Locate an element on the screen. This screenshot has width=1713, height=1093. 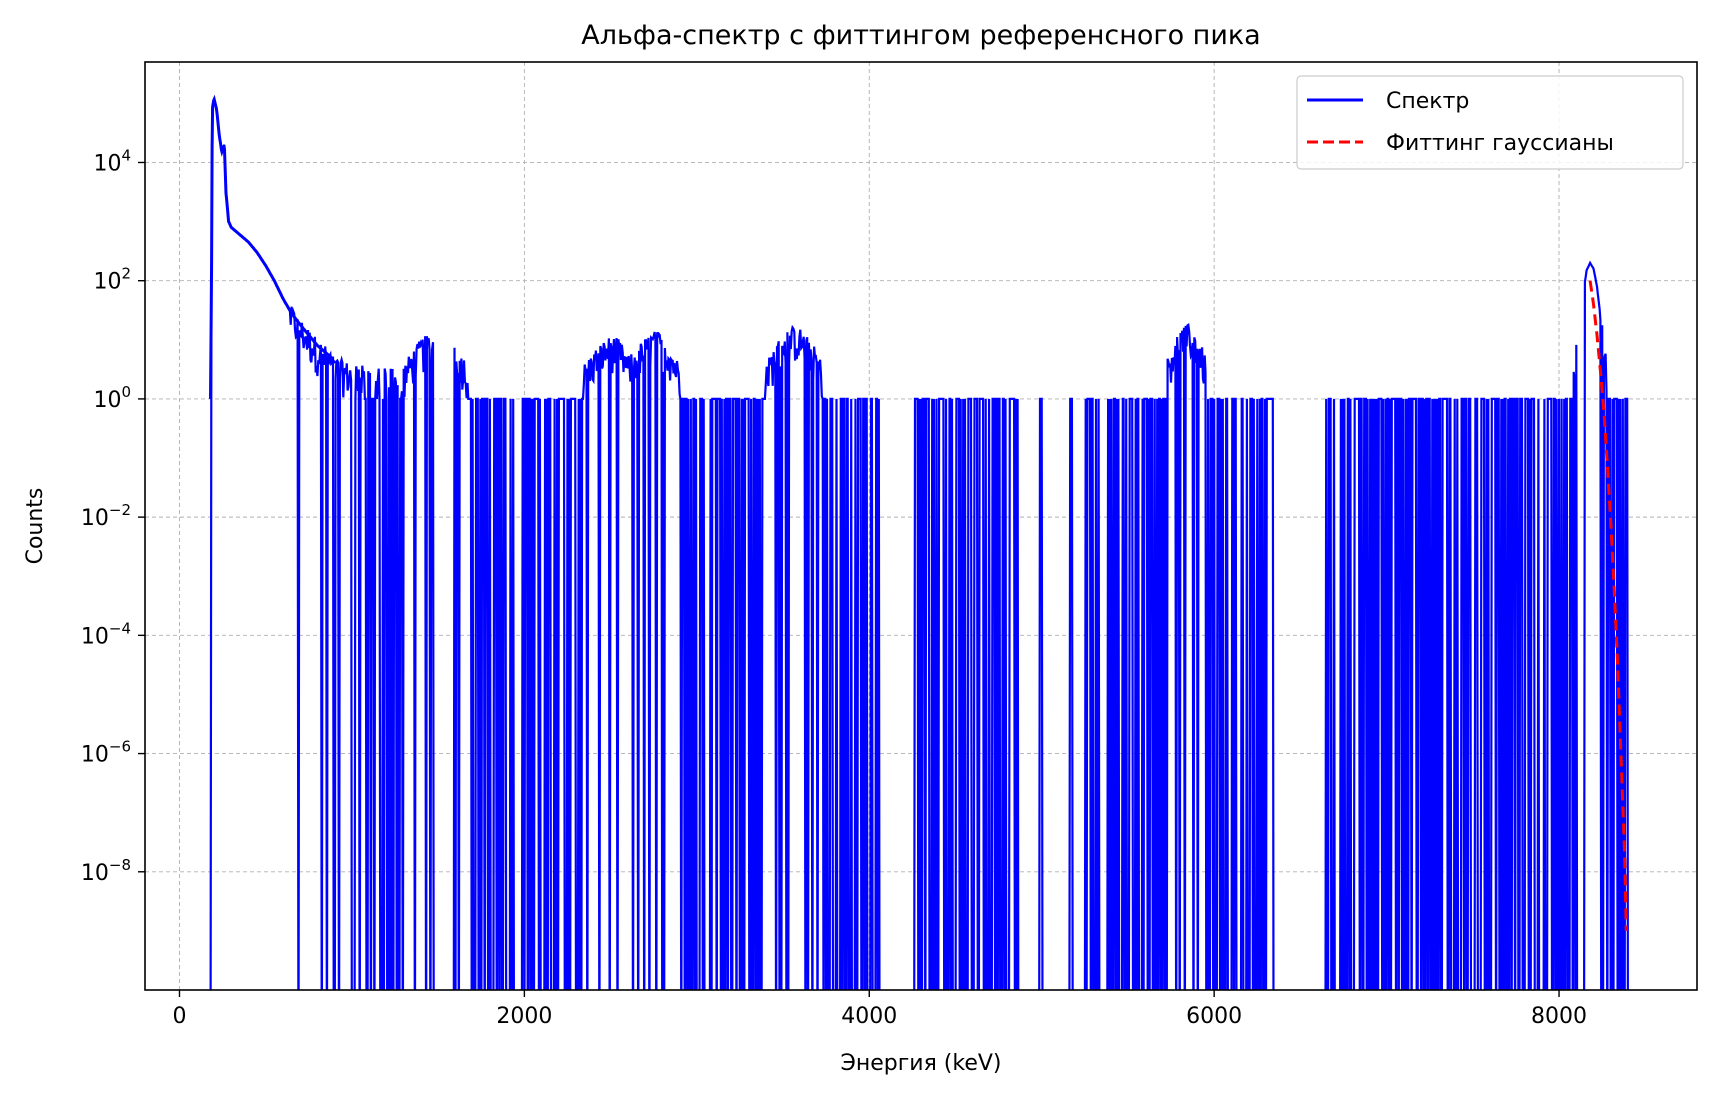
spectrum-main-line is located at coordinates (272, 246).